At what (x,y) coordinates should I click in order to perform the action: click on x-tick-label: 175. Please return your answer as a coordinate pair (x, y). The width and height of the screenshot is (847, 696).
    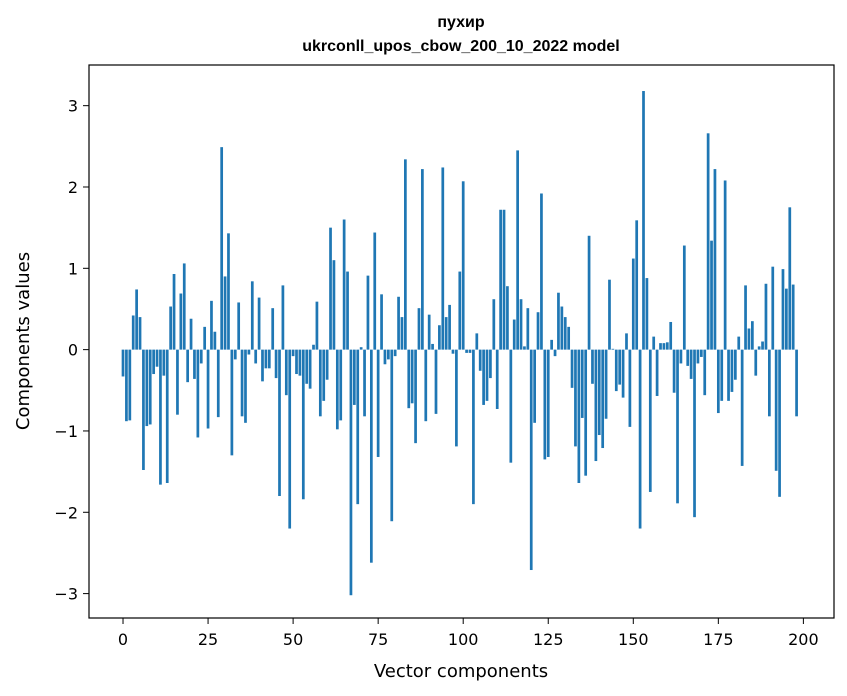
    Looking at the image, I should click on (718, 639).